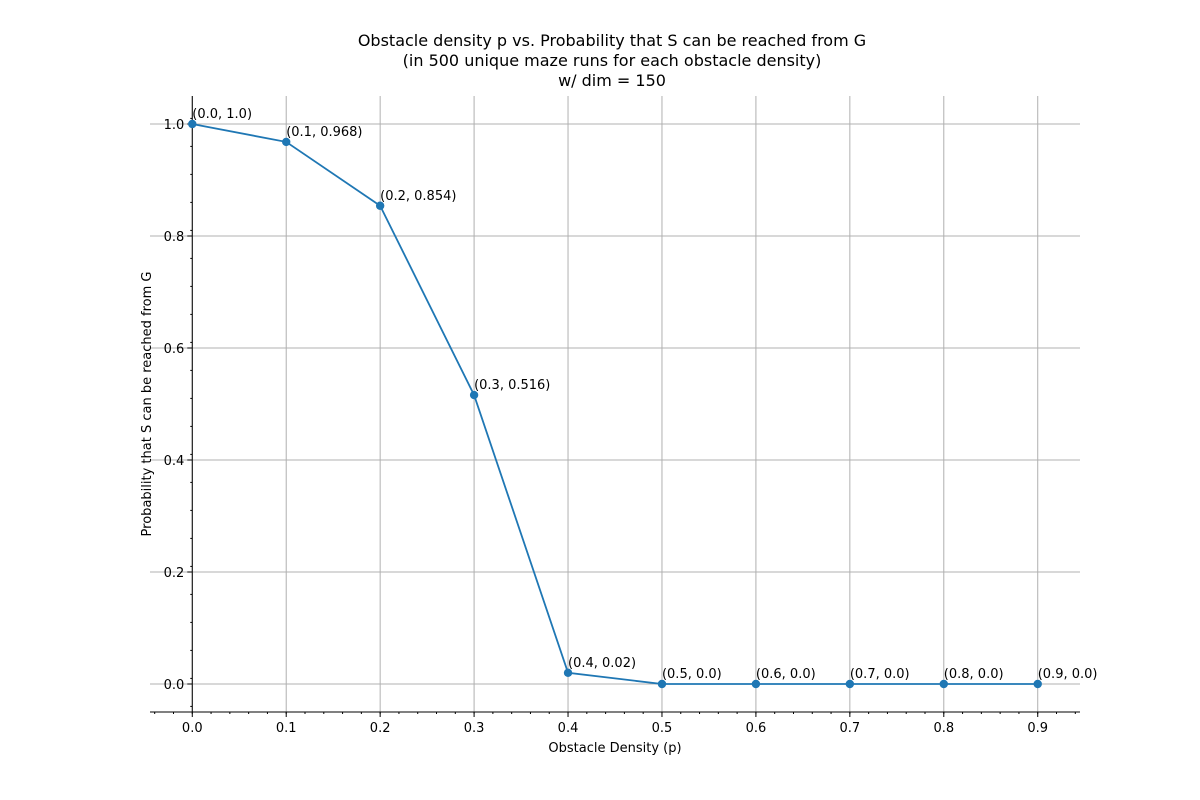 Image resolution: width=1200 pixels, height=800 pixels. Describe the element at coordinates (174, 125) in the screenshot. I see `y-tick-label: 1.0` at that location.